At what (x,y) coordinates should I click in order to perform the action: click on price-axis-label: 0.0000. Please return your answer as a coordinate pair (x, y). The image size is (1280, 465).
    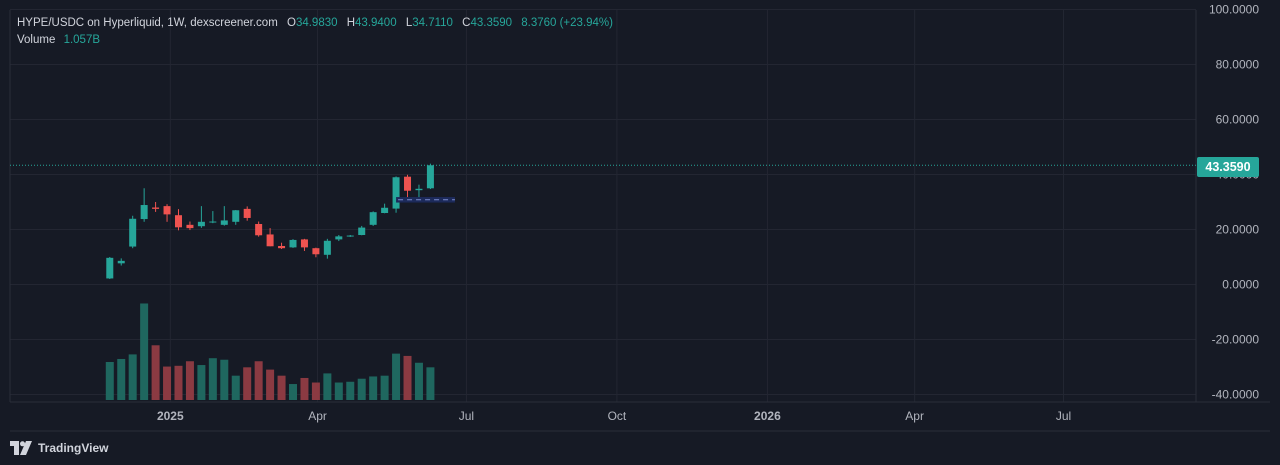
    Looking at the image, I should click on (1240, 285).